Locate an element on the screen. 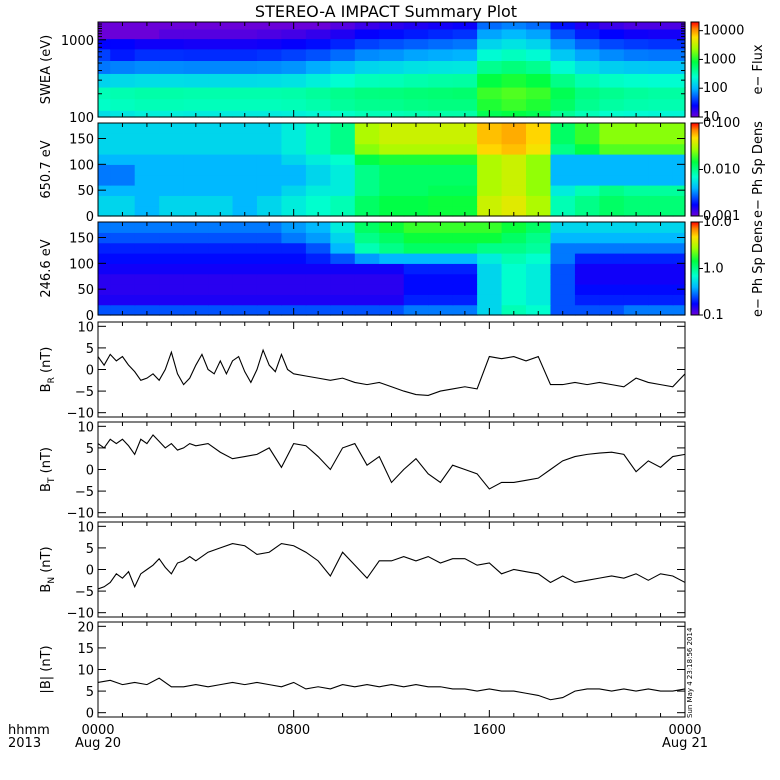  y-tick-label: 100 is located at coordinates (81, 165).